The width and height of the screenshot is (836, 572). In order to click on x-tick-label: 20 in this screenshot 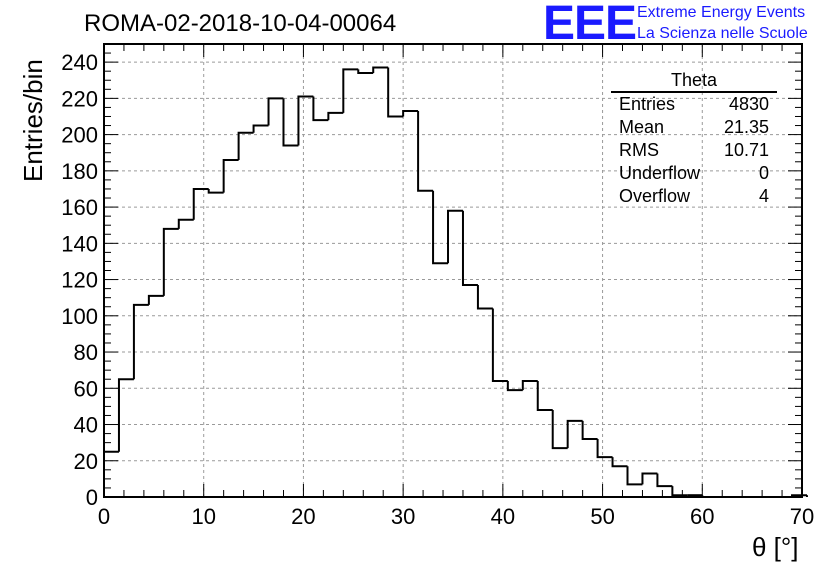, I will do `click(303, 516)`.